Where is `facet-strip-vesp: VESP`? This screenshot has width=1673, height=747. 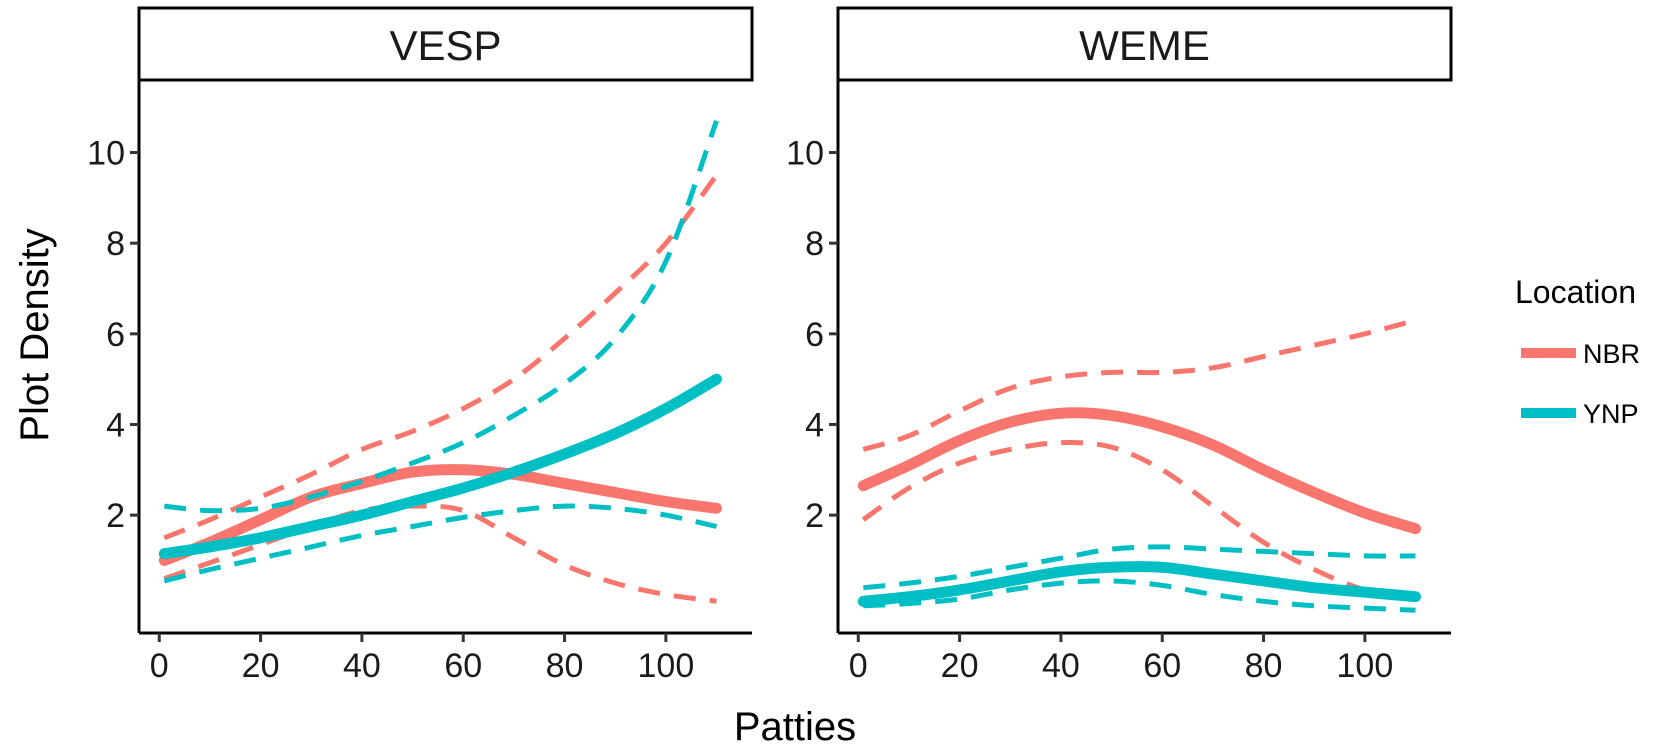 facet-strip-vesp: VESP is located at coordinates (445, 44).